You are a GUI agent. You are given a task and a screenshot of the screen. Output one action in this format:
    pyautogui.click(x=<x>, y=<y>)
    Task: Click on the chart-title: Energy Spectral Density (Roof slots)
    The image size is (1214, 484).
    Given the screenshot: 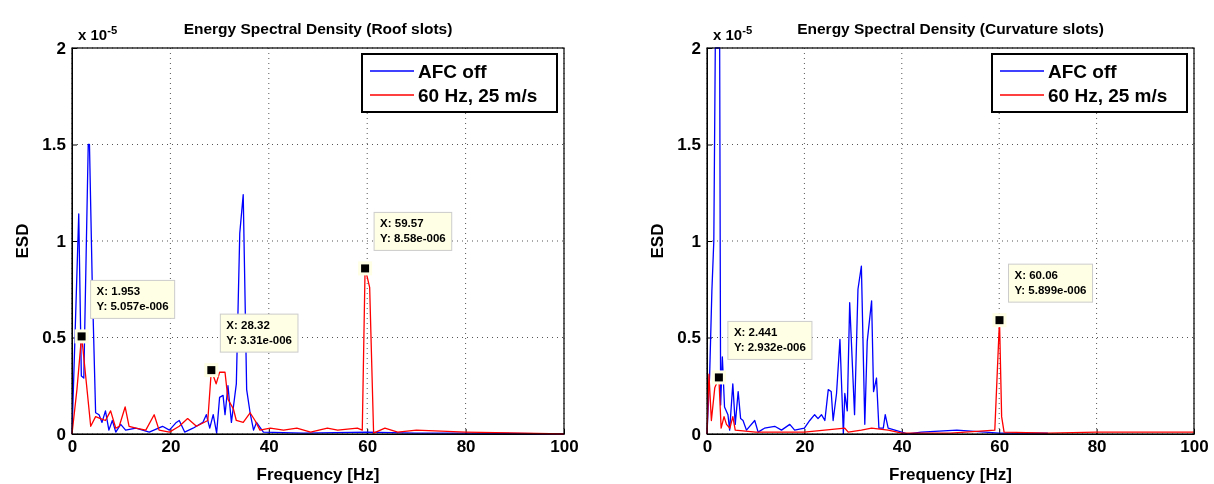 What is the action you would take?
    pyautogui.click(x=318, y=28)
    